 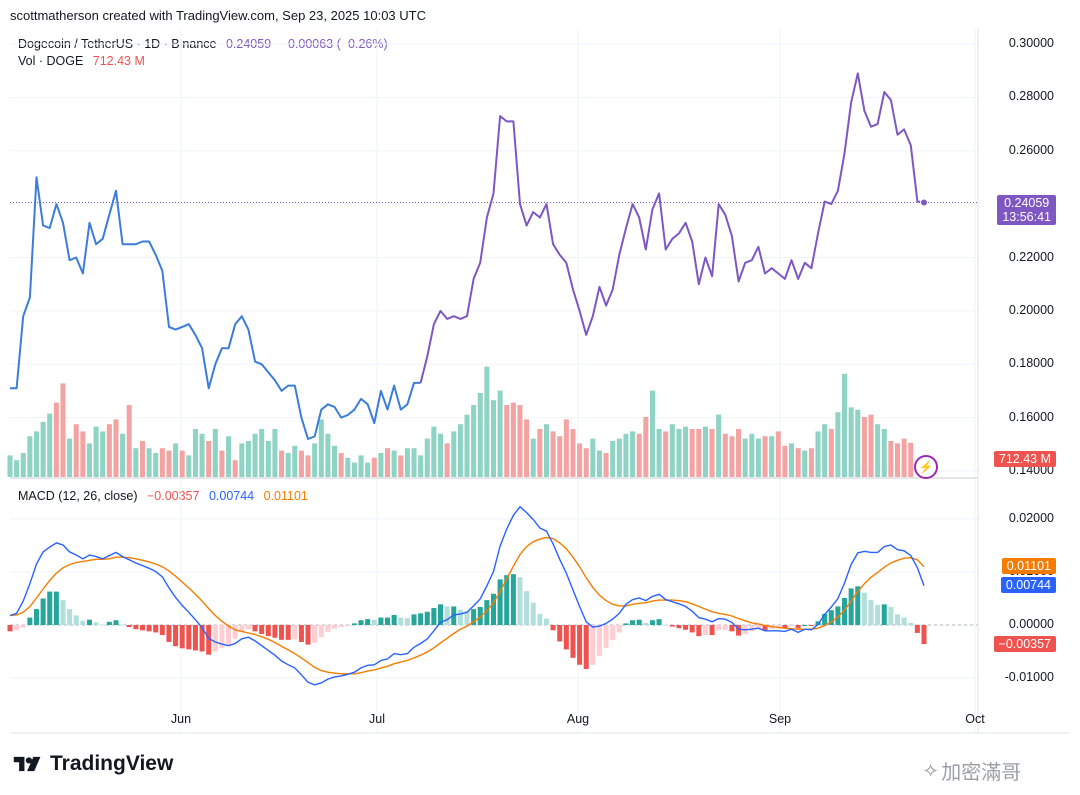 I want to click on volume-bars, so click(x=460, y=421).